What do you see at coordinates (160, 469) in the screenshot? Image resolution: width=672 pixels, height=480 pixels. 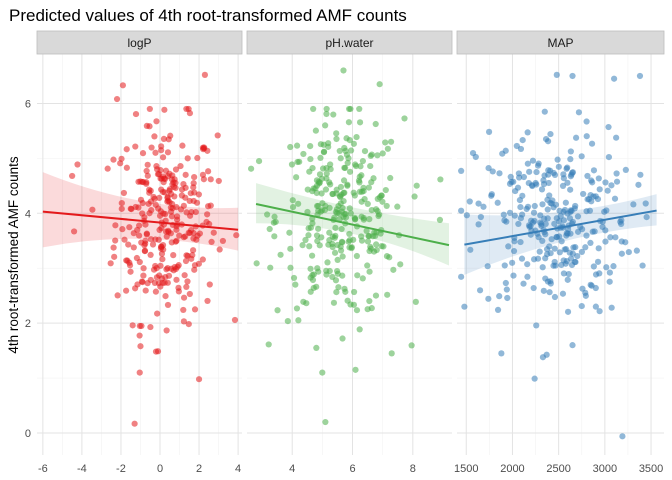 I see `x-tick-label: 0` at bounding box center [160, 469].